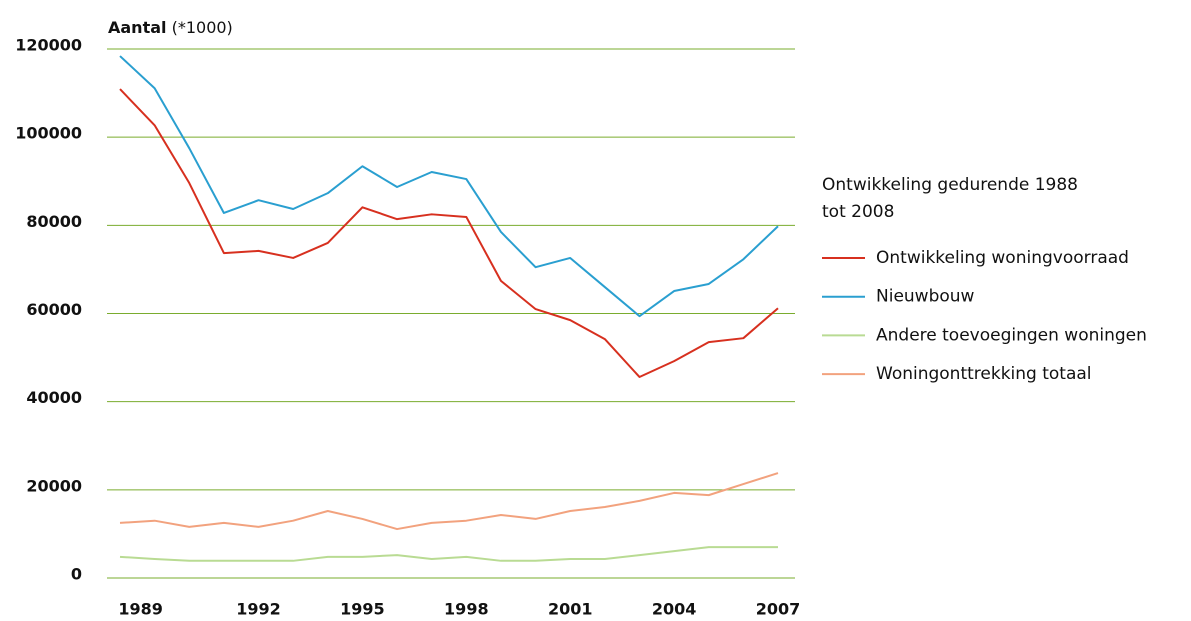 The width and height of the screenshot is (1191, 621). I want to click on legend-title: Ontwikkeling gedurende 1988 tot 2008, so click(950, 198).